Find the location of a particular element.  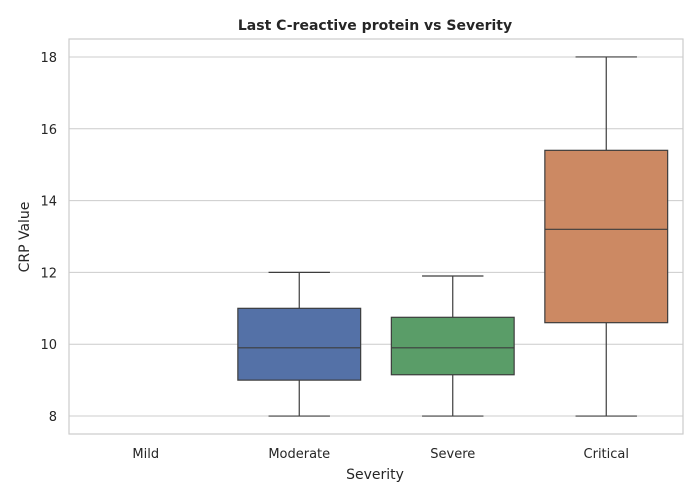

box-severe is located at coordinates (452, 346).